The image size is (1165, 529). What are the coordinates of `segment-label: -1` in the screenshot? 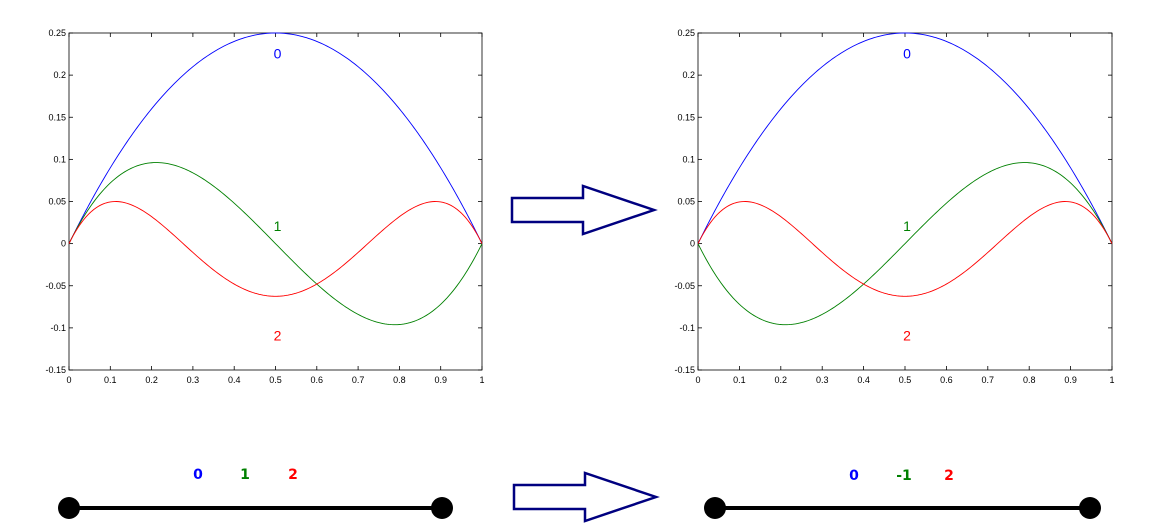 It's located at (904, 476).